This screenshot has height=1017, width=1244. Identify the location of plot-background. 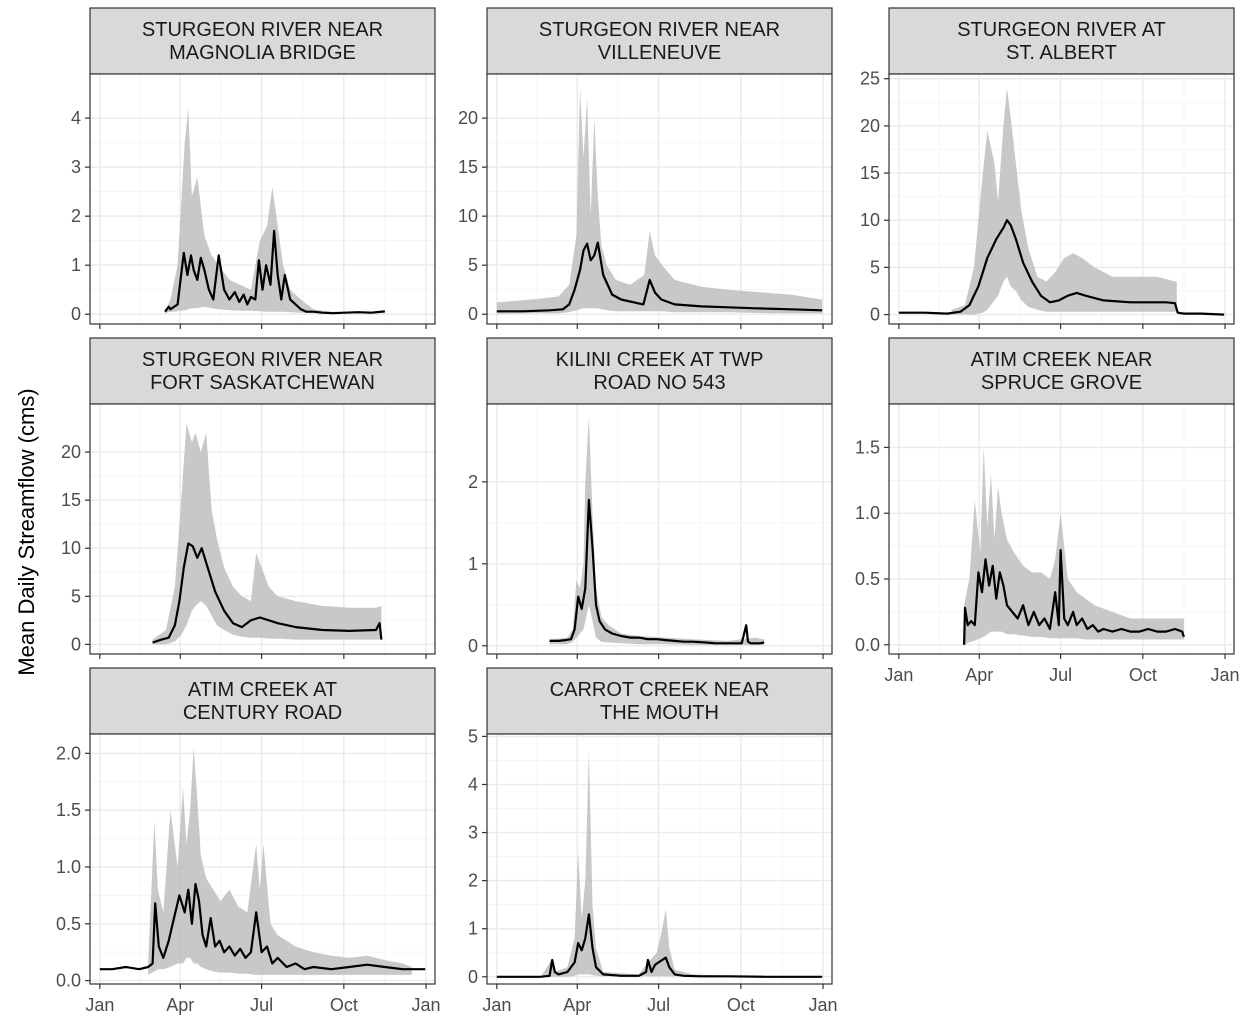
(659, 529).